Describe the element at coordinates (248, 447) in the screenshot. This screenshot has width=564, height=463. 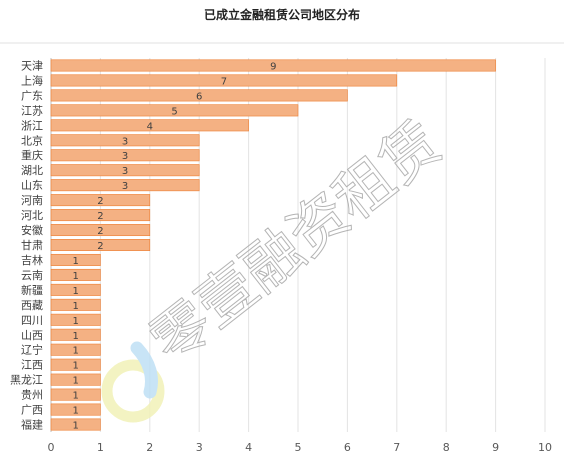
I see `x-tick-label: 4` at that location.